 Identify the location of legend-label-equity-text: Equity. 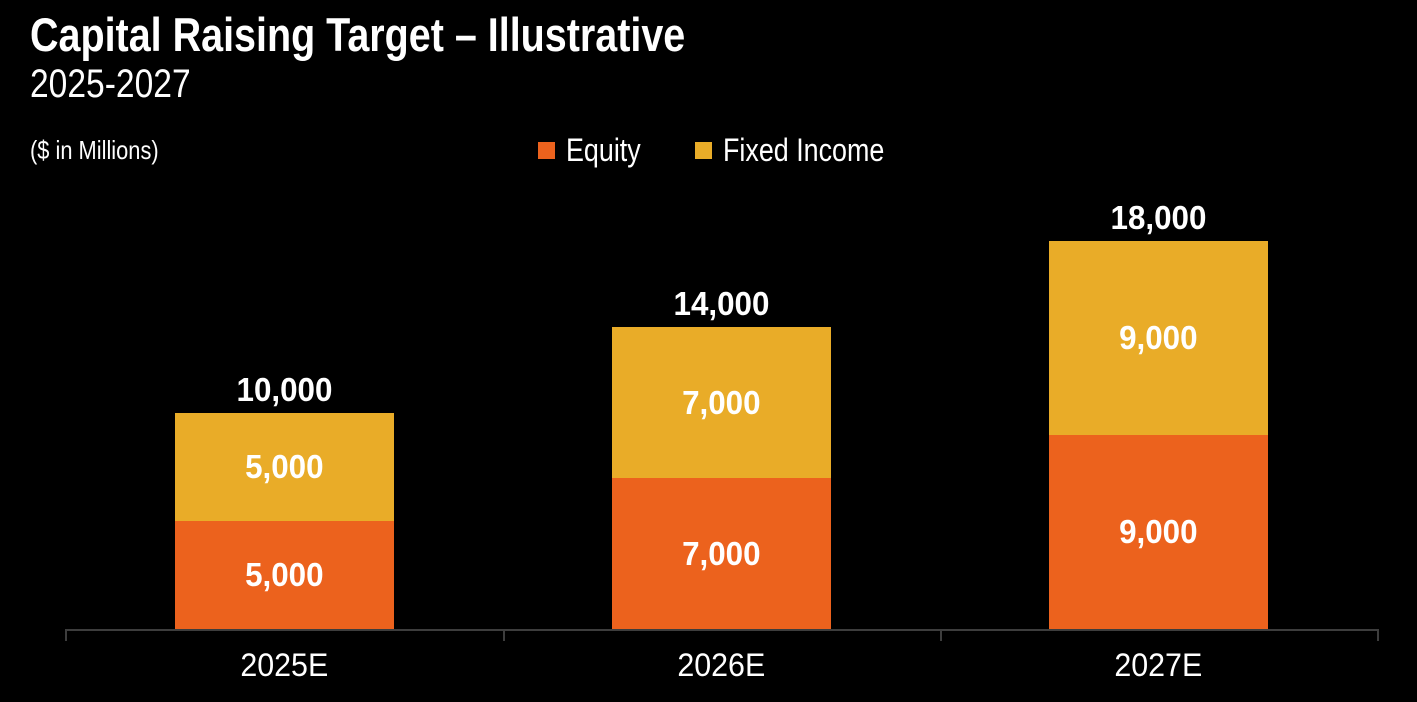
(603, 150).